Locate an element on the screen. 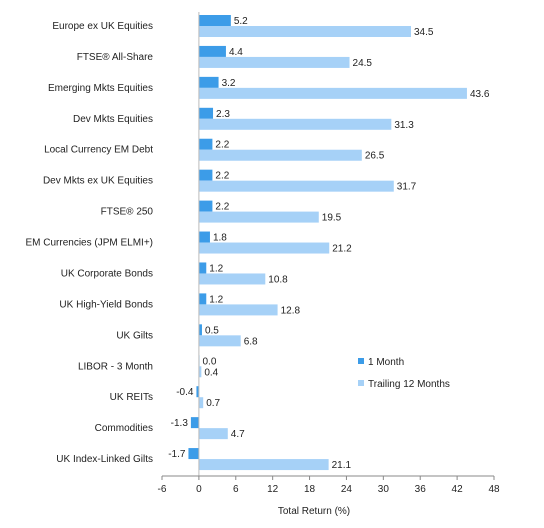  data-label-trailing-12-months: 19.5 is located at coordinates (332, 218).